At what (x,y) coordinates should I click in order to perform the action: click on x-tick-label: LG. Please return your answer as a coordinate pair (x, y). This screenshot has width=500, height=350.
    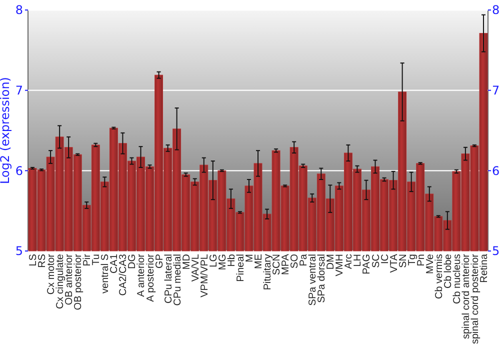
    Looking at the image, I should click on (214, 261).